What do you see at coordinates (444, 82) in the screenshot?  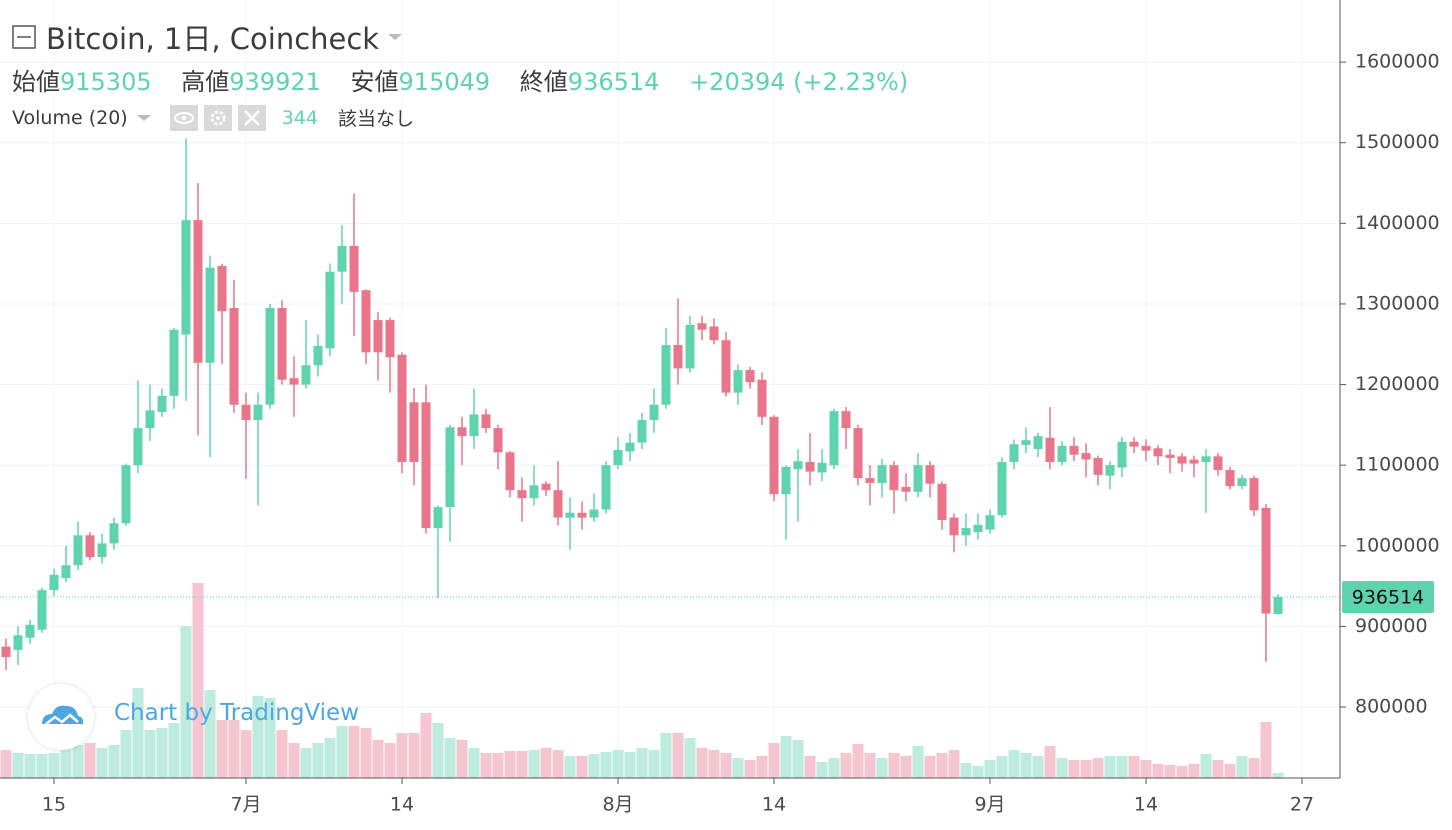 I see `low-value: 915049` at bounding box center [444, 82].